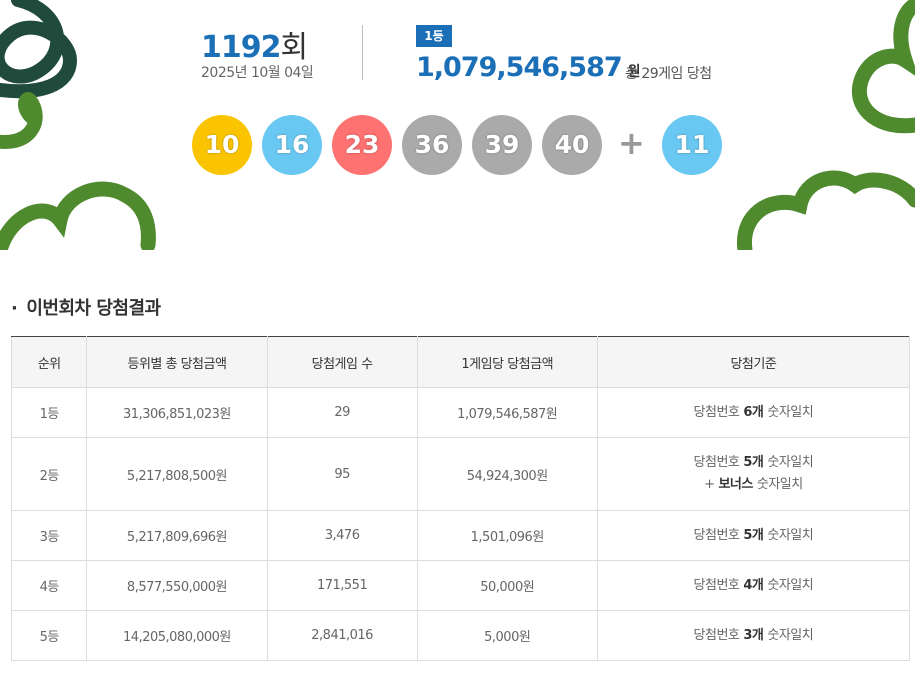 The width and height of the screenshot is (915, 673). I want to click on first-prize: 1,079,546,587 원, so click(528, 67).